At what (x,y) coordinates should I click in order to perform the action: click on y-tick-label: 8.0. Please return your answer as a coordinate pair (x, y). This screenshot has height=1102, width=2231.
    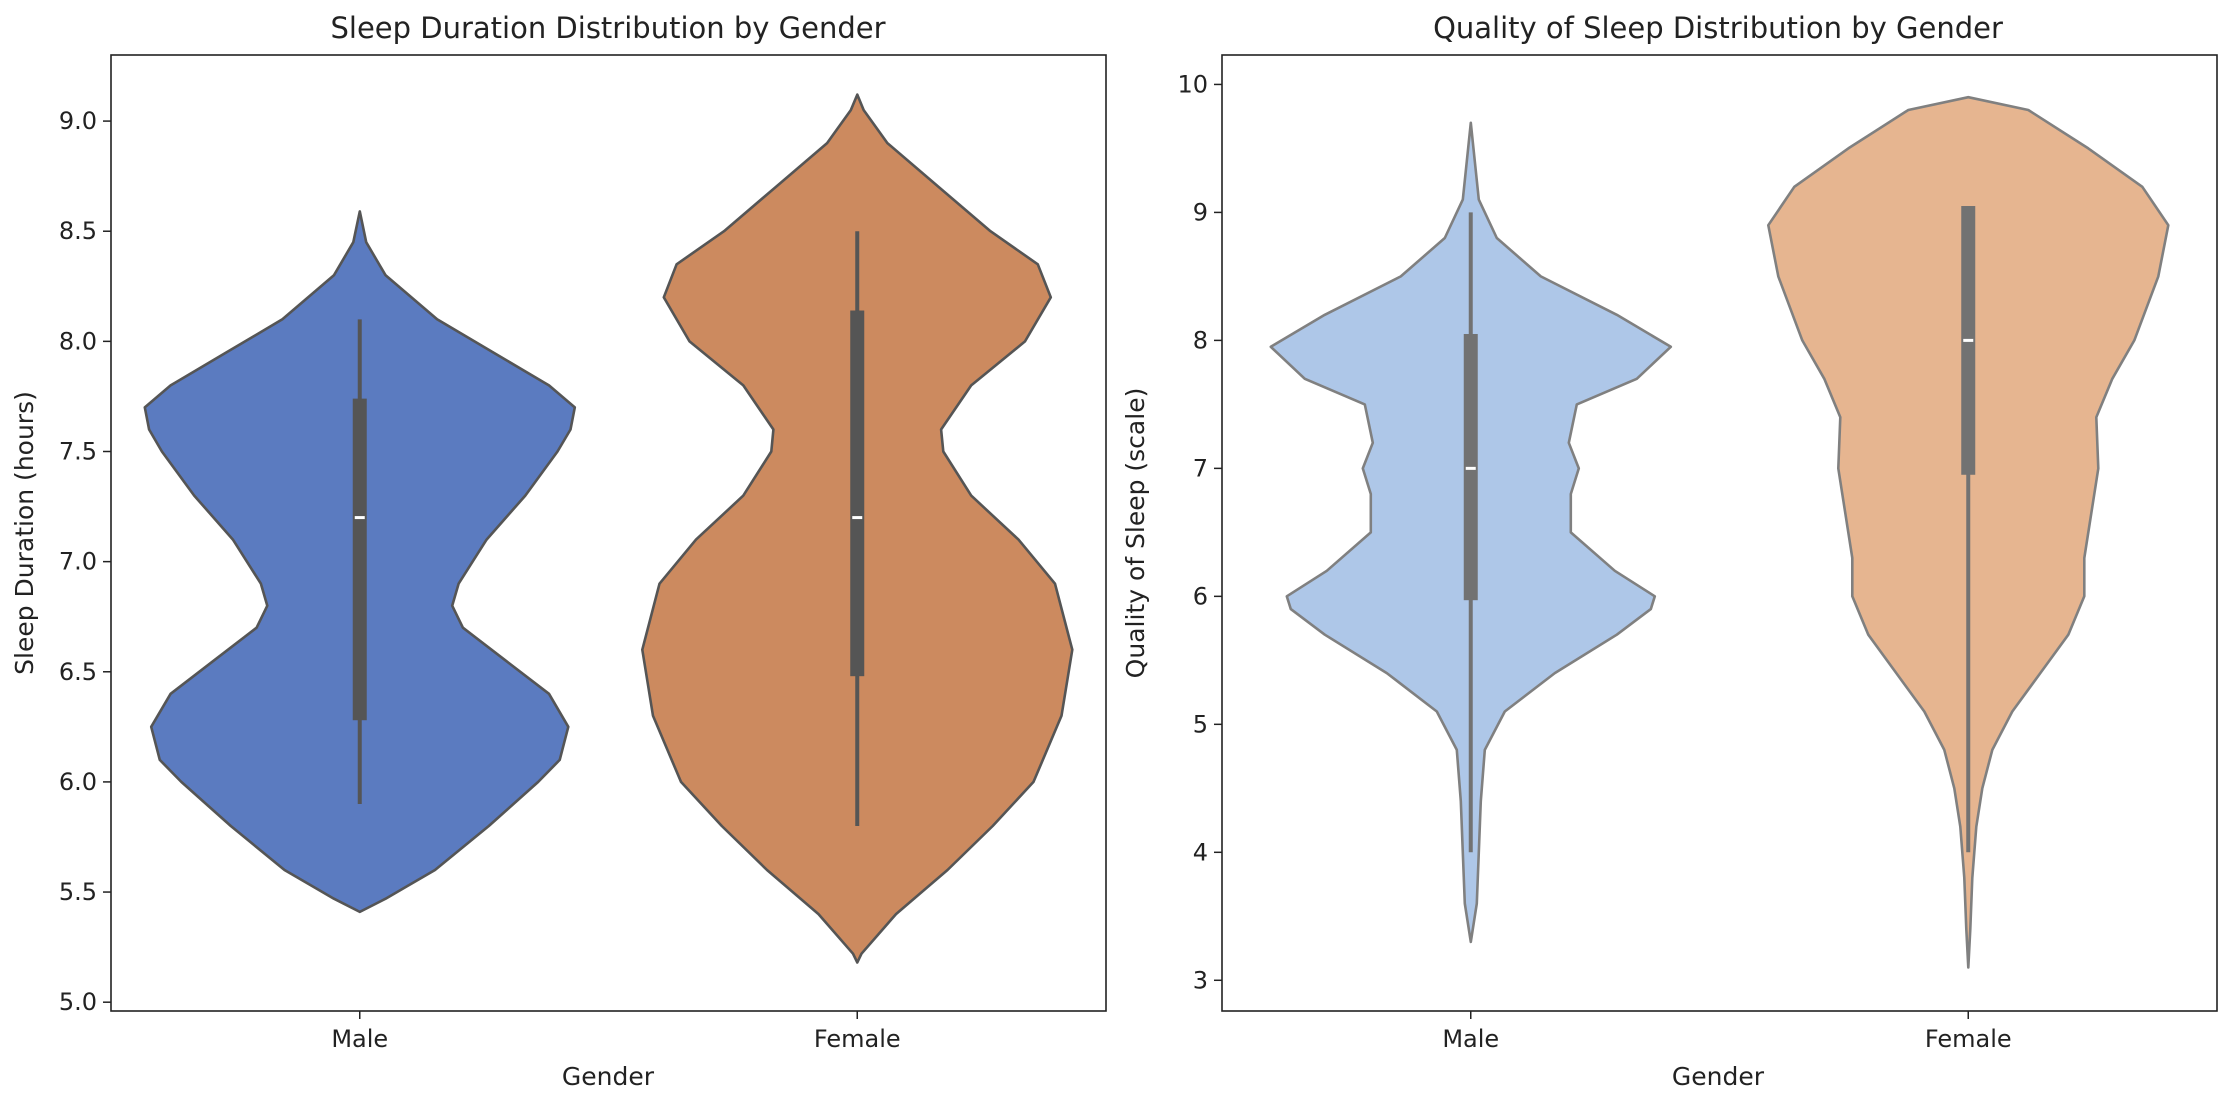
    Looking at the image, I should click on (78, 341).